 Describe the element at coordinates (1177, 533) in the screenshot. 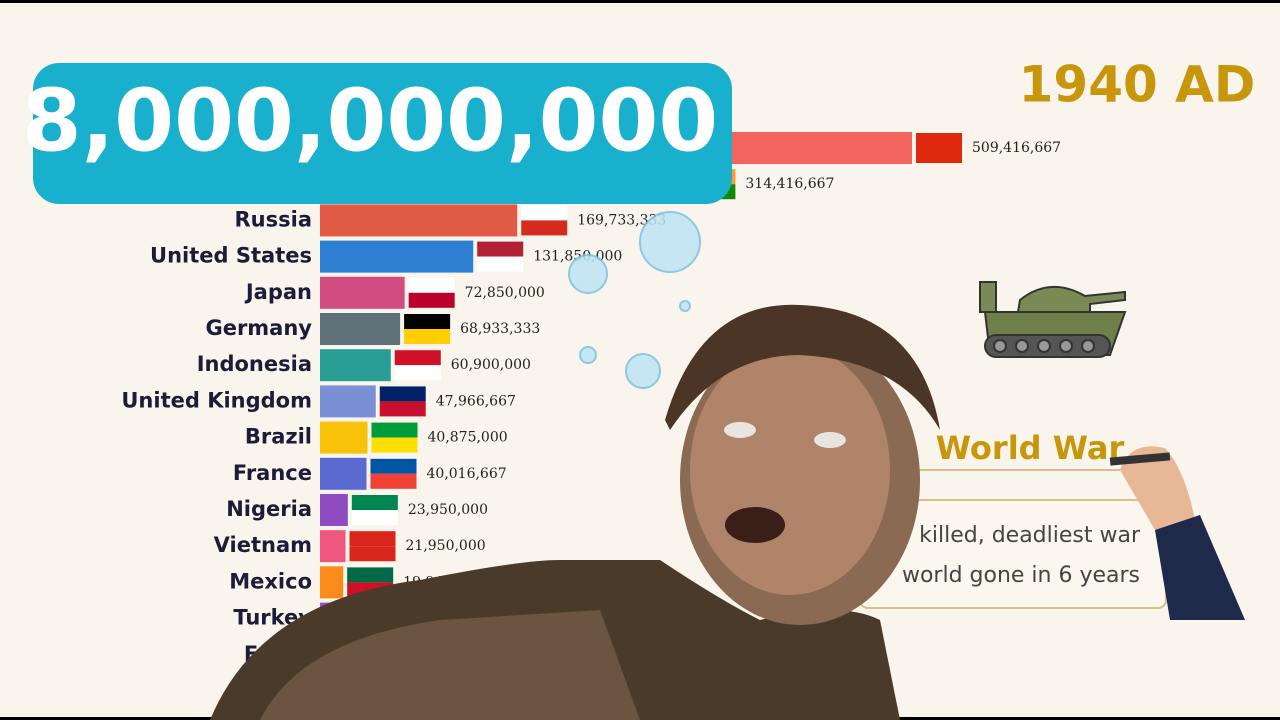

I see `drawing-hand` at that location.